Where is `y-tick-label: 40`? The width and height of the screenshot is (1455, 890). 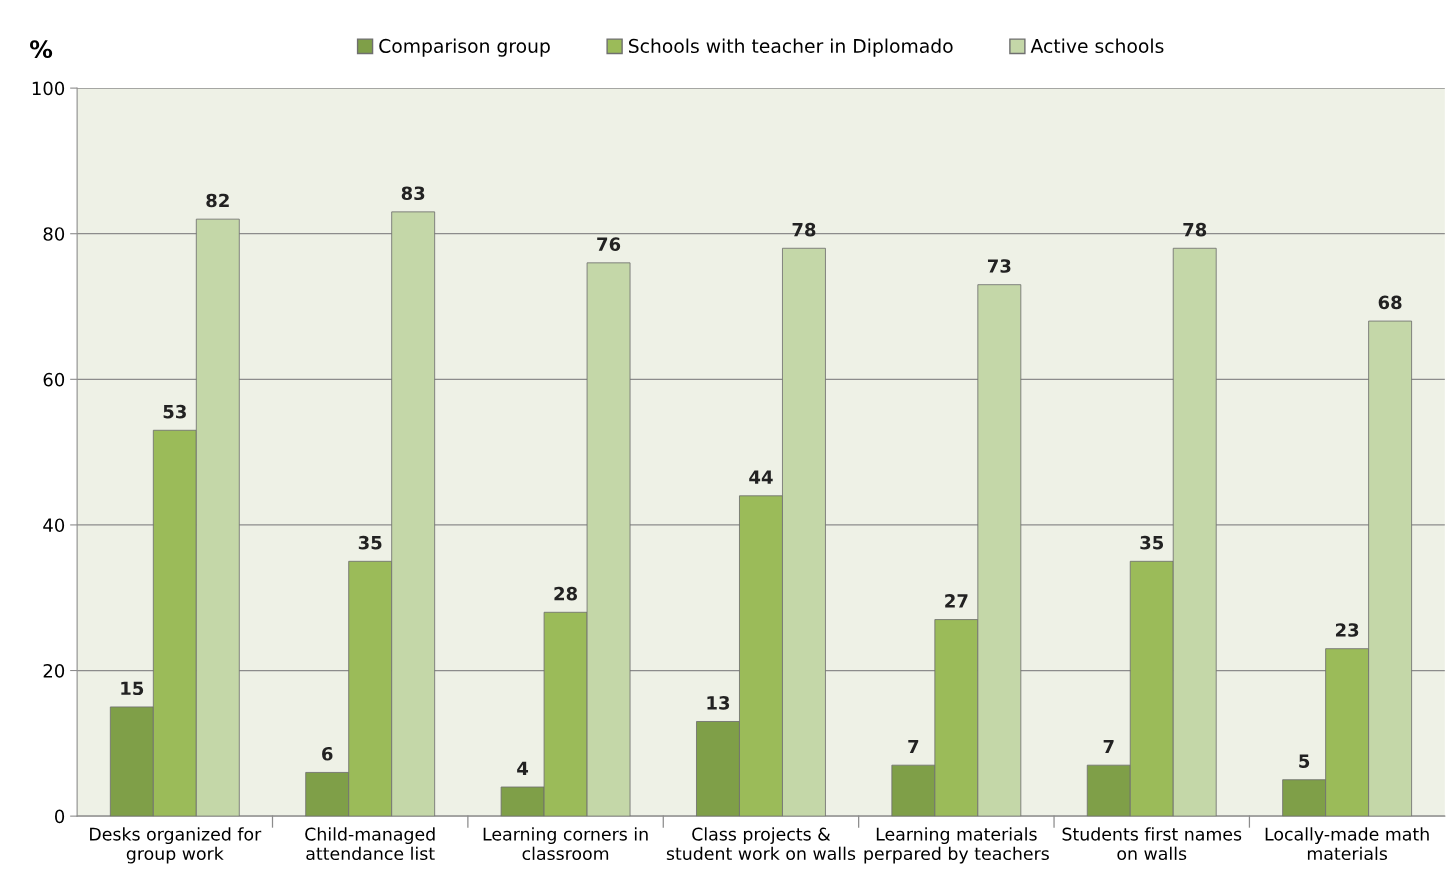 y-tick-label: 40 is located at coordinates (54, 525).